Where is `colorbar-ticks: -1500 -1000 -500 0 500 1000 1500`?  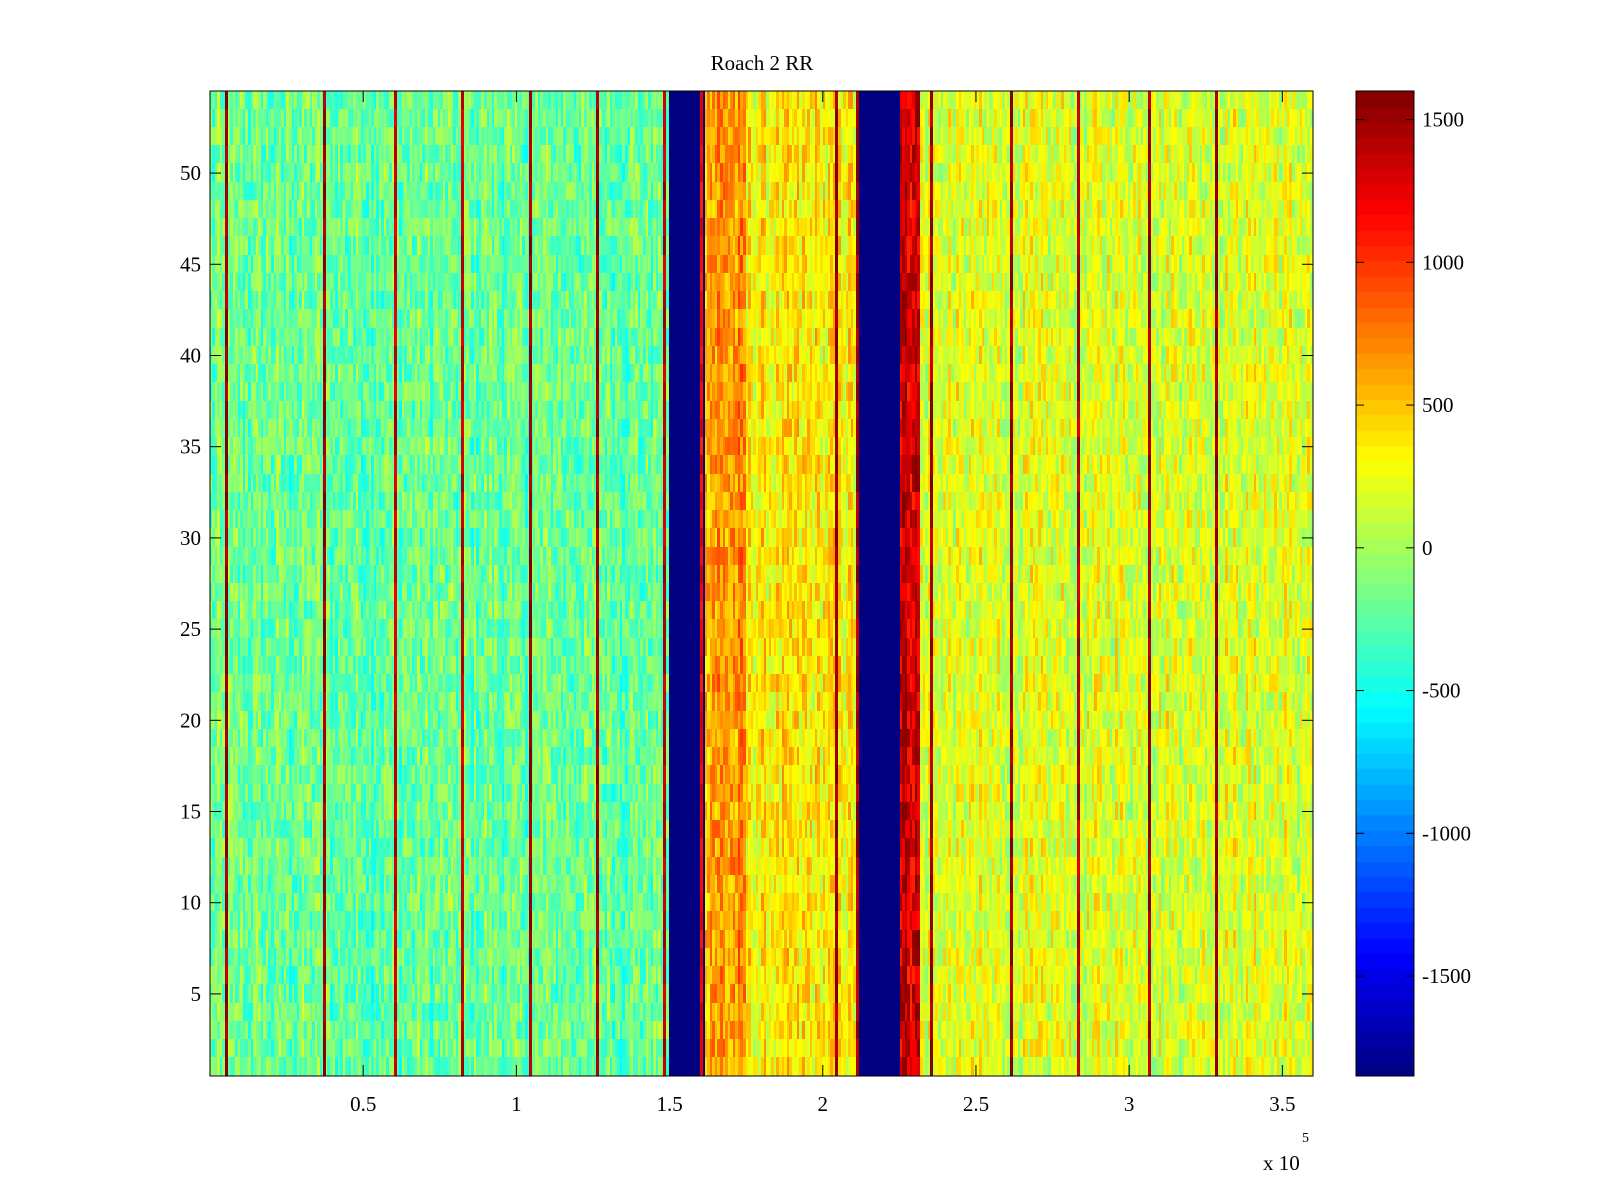 colorbar-ticks: -1500 -1000 -500 0 500 1000 1500 is located at coordinates (1413, 548).